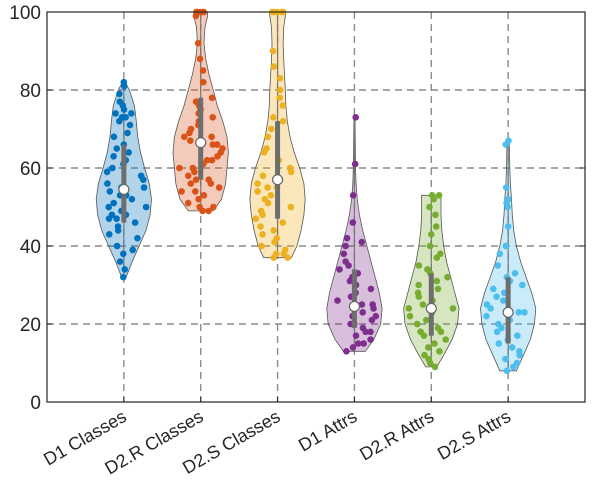 The width and height of the screenshot is (595, 498). I want to click on y-tick-label: 0, so click(35, 403).